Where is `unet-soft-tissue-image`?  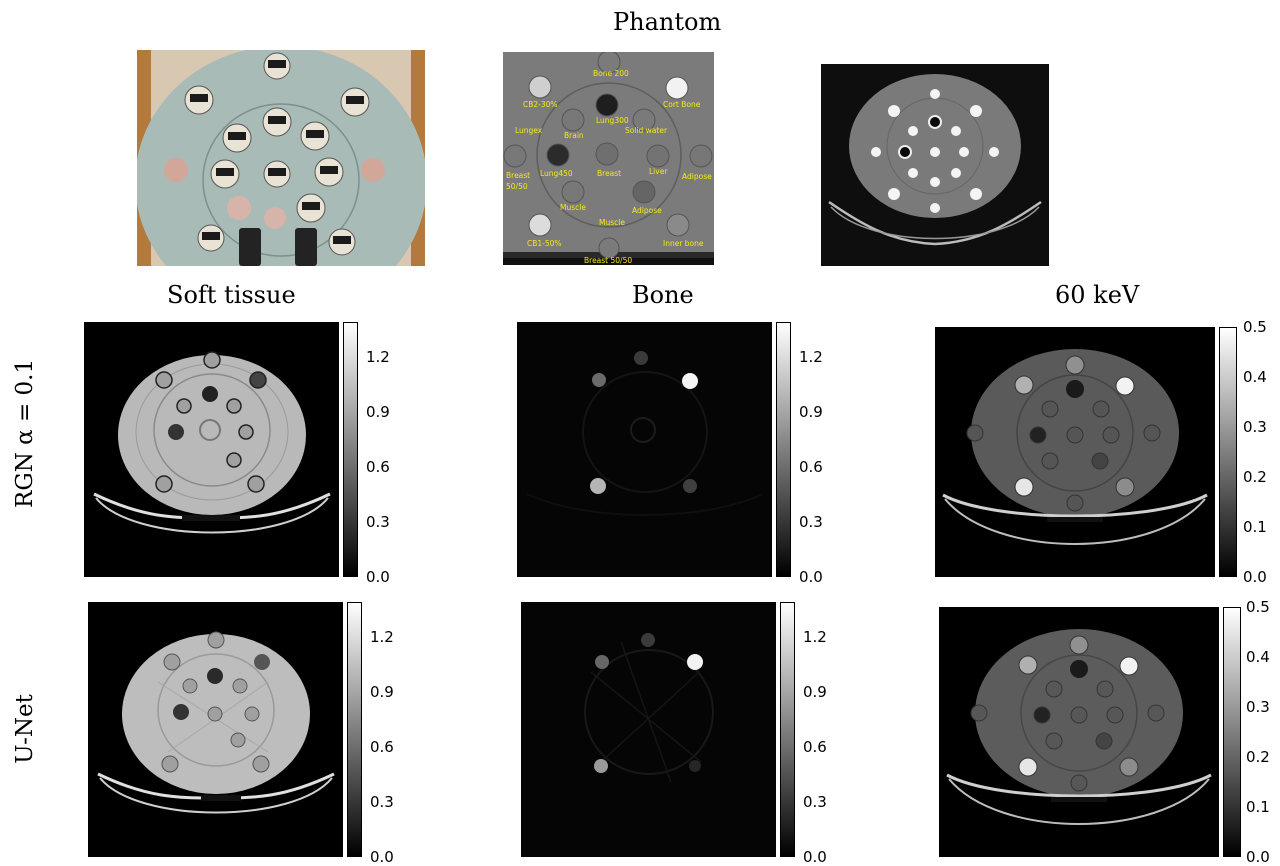 unet-soft-tissue-image is located at coordinates (215, 729).